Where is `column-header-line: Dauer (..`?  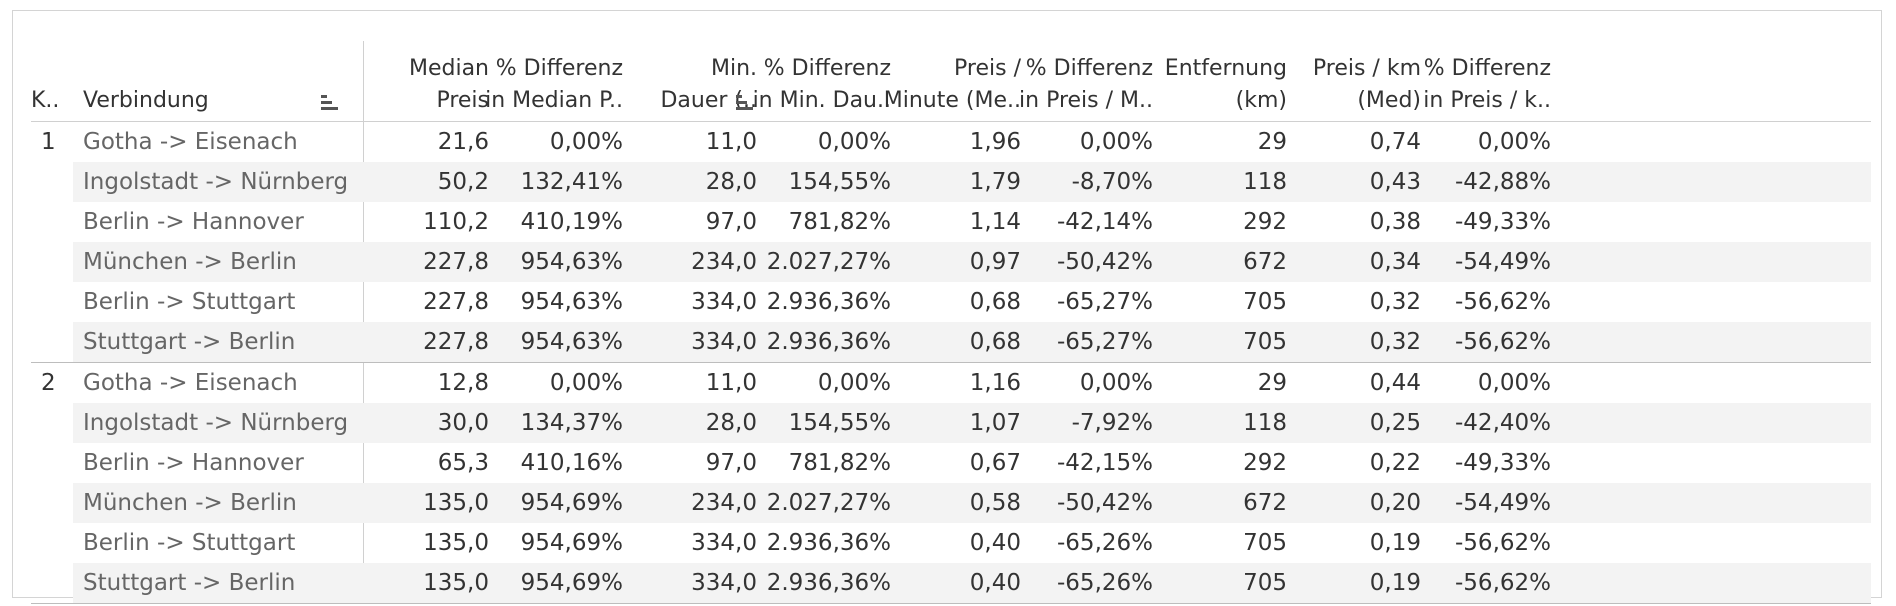
column-header-line: Dauer (.. is located at coordinates (708, 100).